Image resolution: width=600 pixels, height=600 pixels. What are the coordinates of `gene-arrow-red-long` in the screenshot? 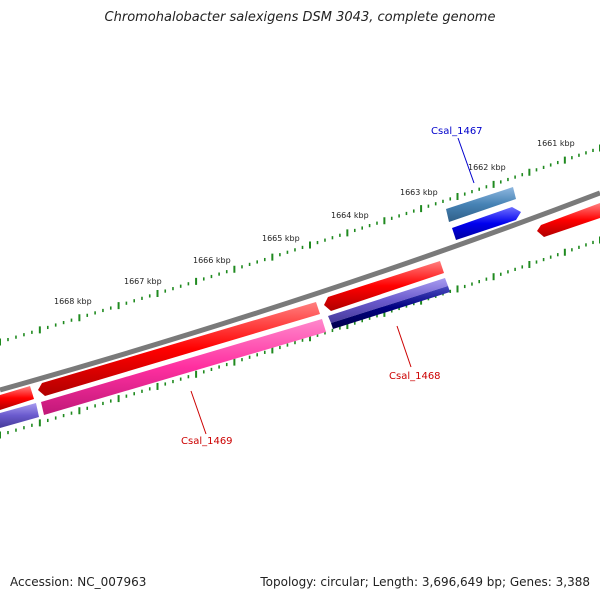 It's located at (179, 349).